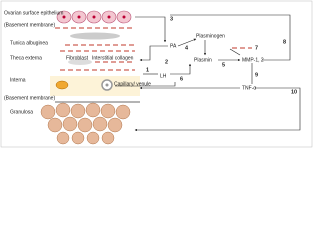 This screenshot has width=320, height=240. I want to click on layer-label: Theca externa, so click(26, 58).